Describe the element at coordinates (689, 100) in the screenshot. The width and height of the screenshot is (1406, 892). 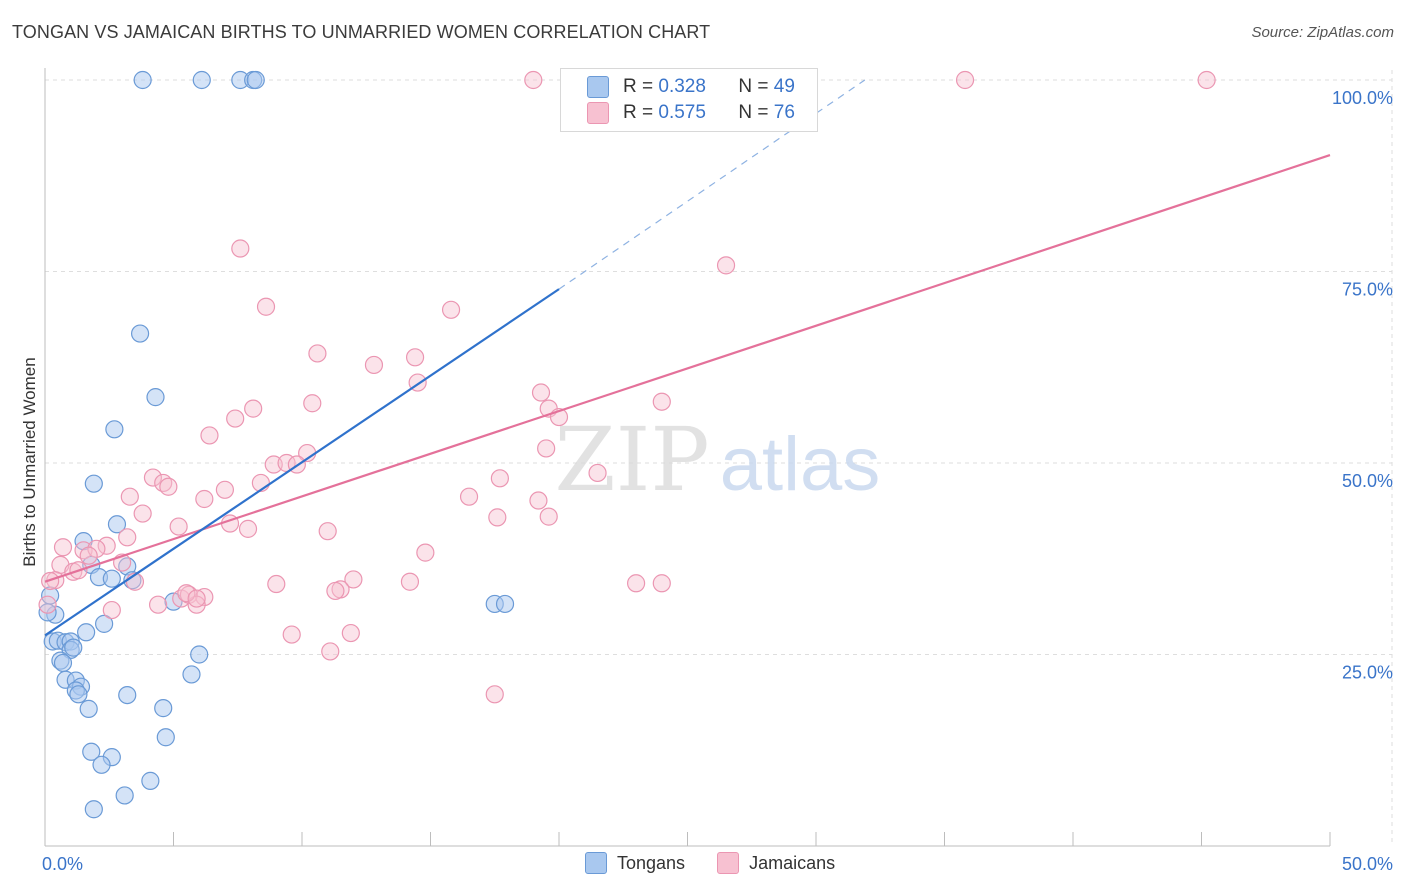
I see `correlation-legend: R = 0.328 N = 49 R = 0.575 N = 76` at that location.